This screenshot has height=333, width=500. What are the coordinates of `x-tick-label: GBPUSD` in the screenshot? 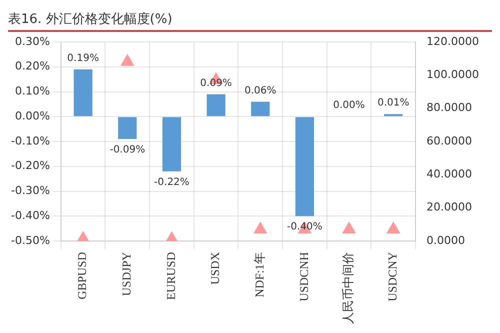 It's located at (82, 276).